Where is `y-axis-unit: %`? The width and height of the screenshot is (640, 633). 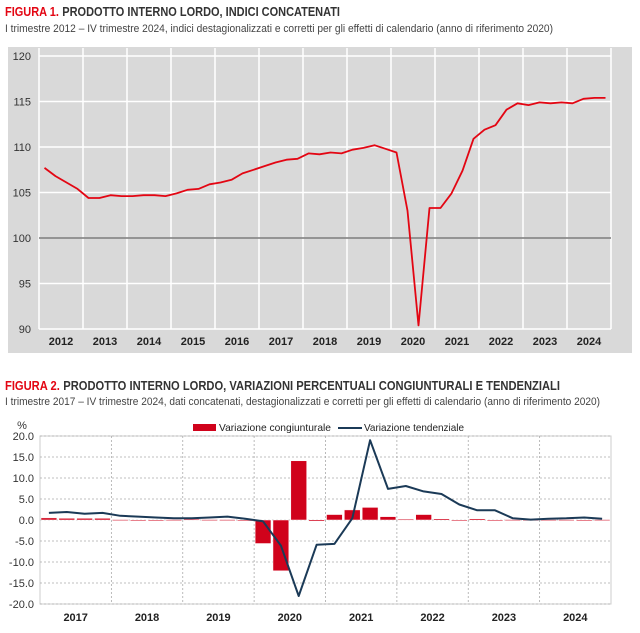 y-axis-unit: % is located at coordinates (22, 426).